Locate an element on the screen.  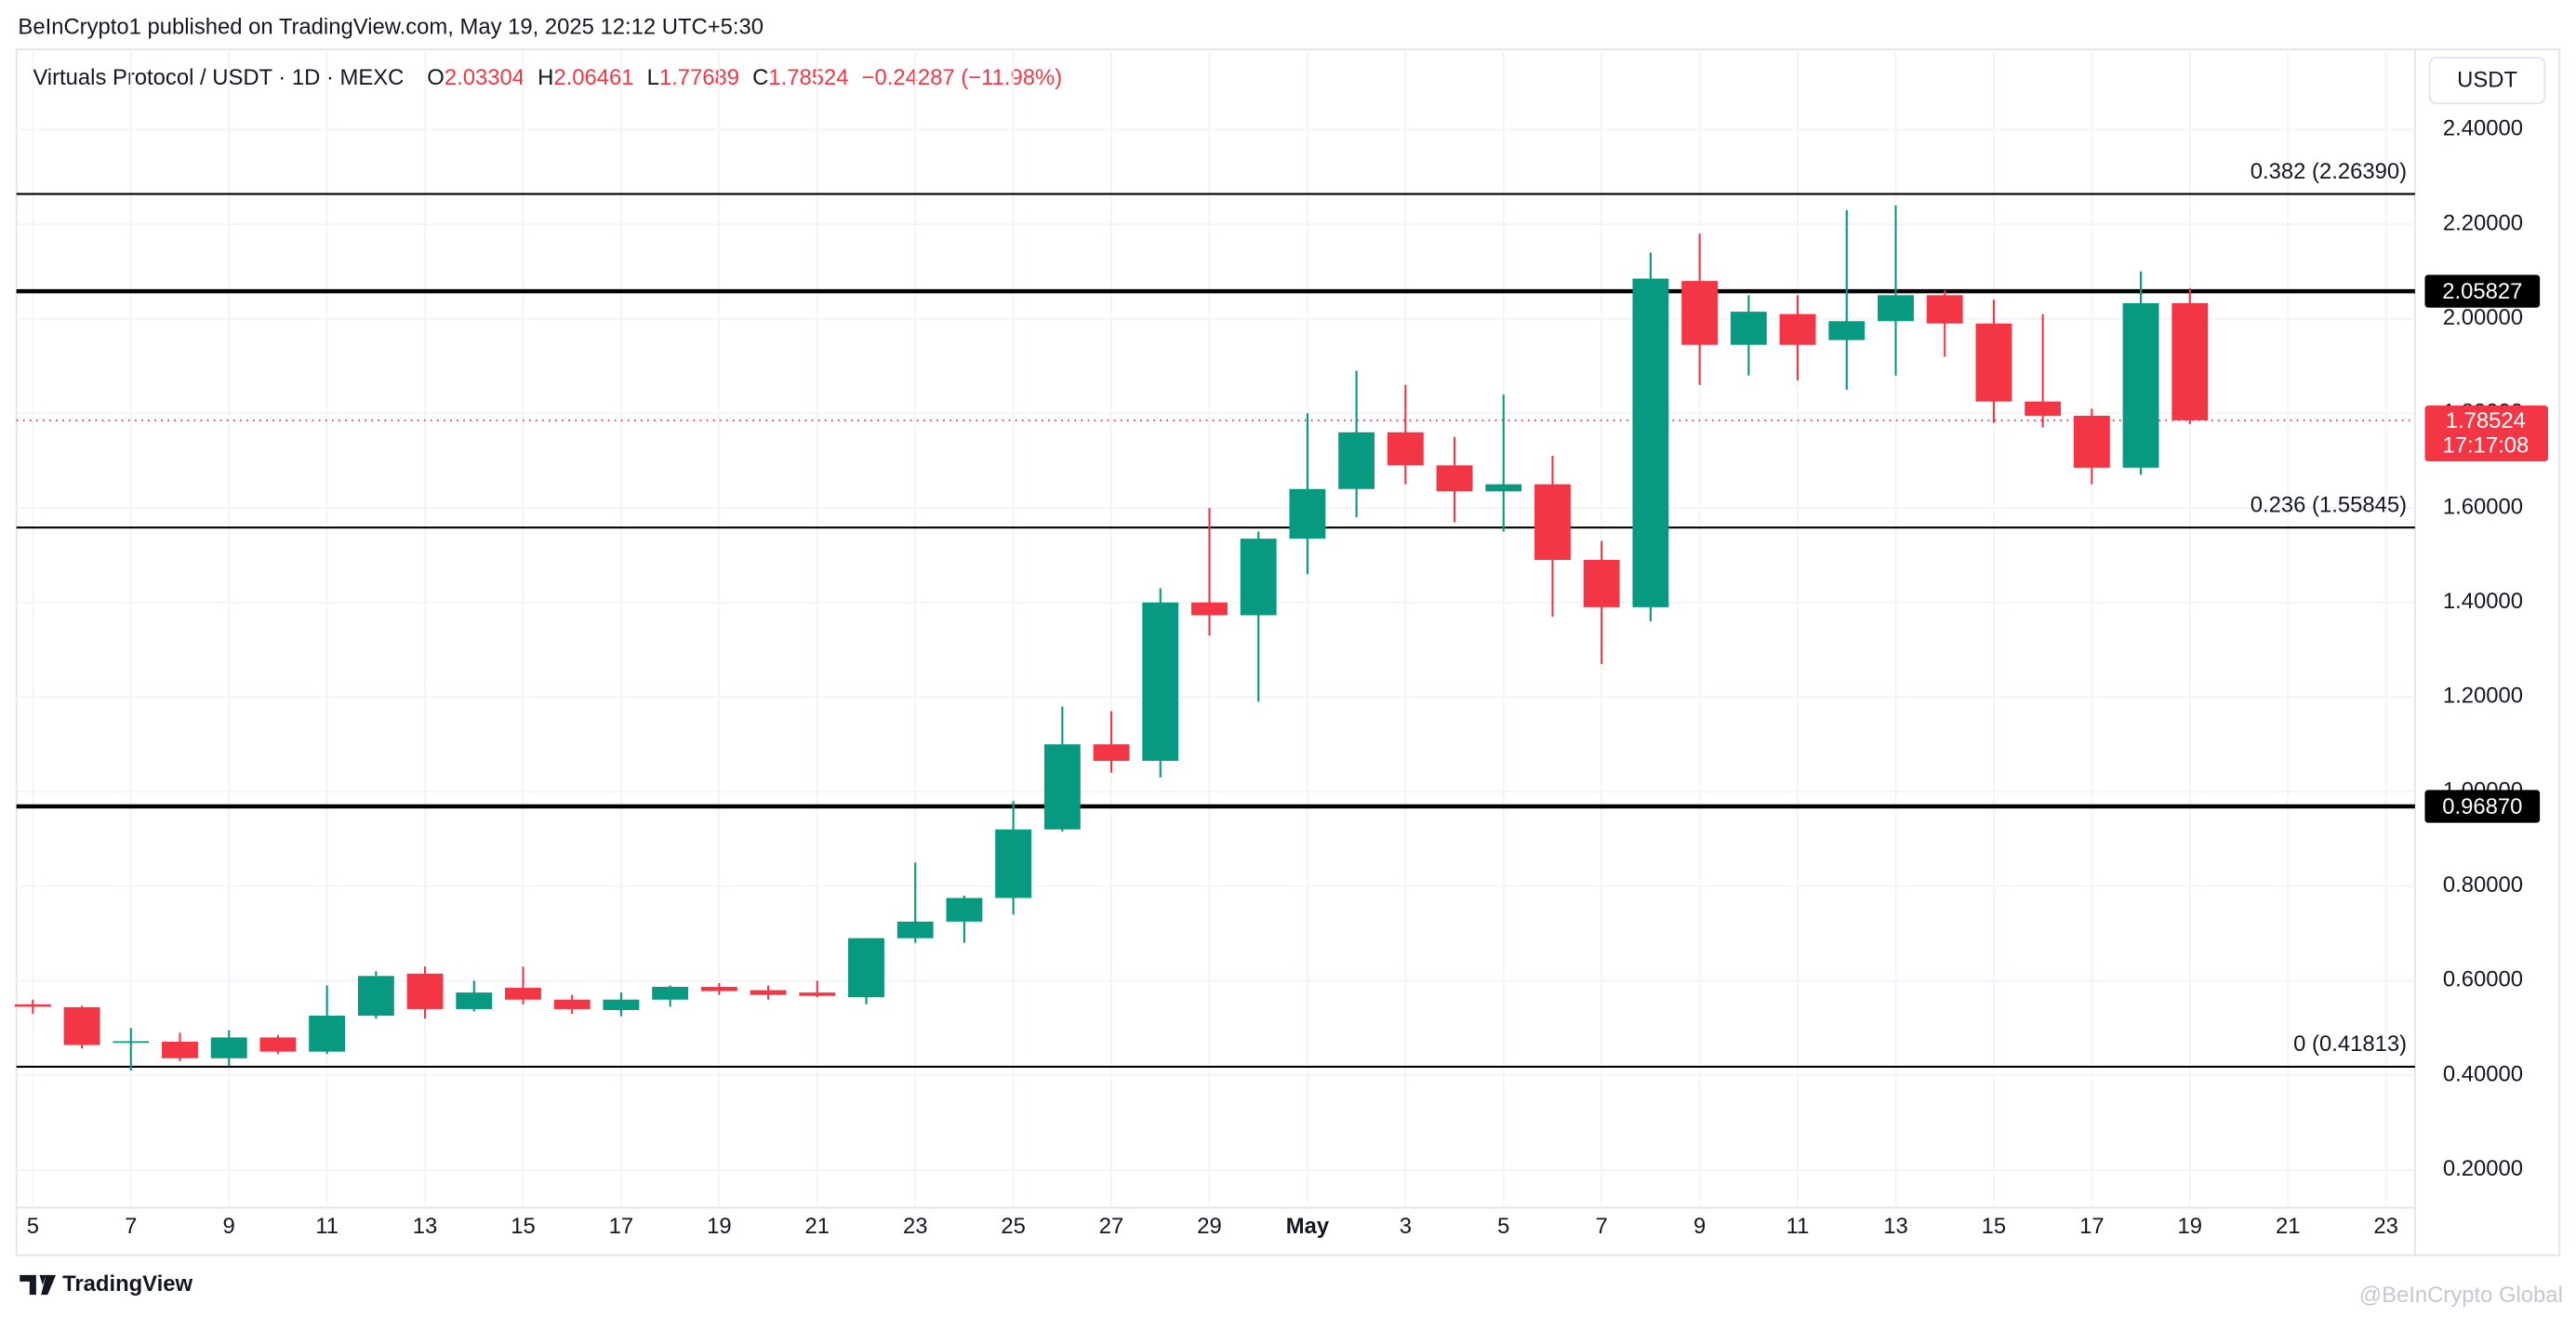
y-tick-label: 2.40000 is located at coordinates (2483, 128).